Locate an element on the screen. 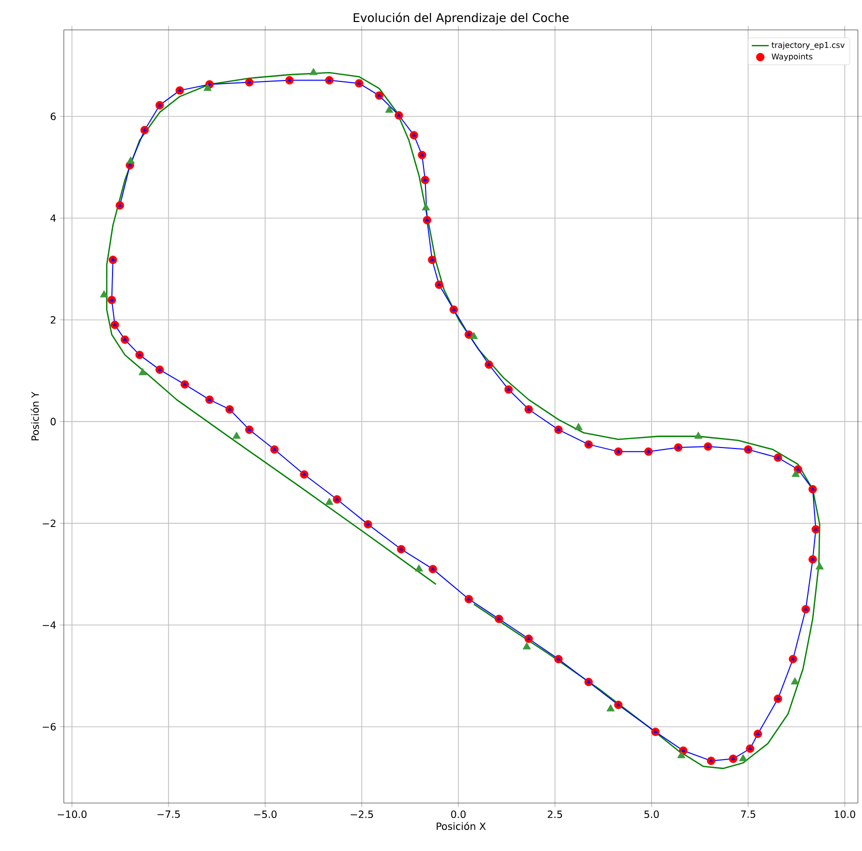  y-tick-label: 4 is located at coordinates (53, 218).